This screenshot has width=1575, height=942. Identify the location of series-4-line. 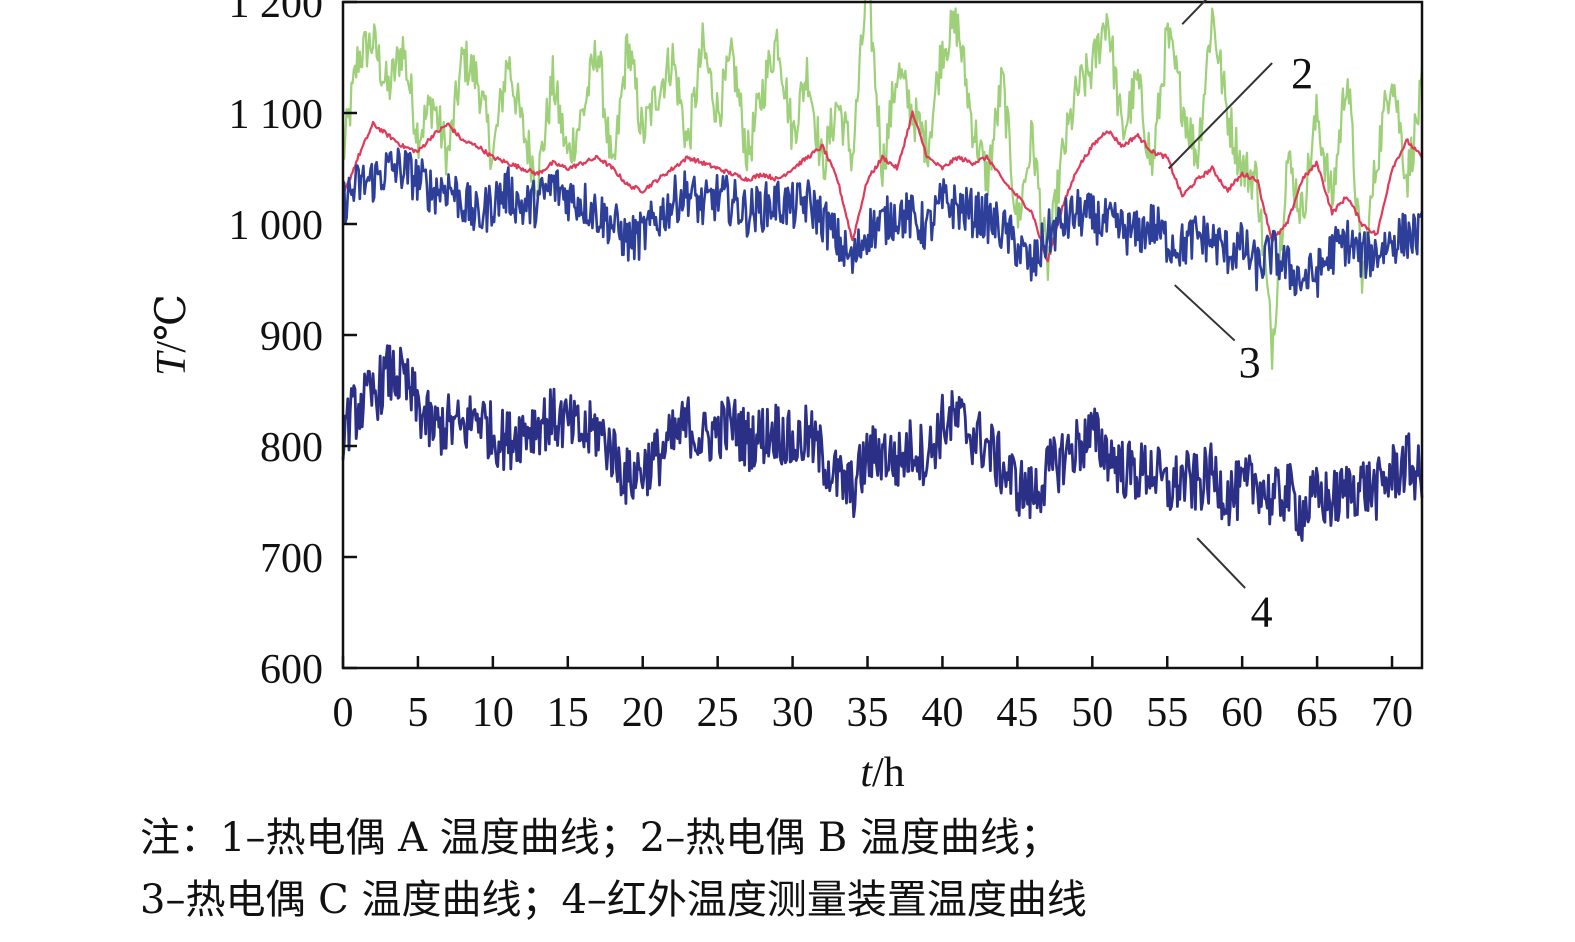
(882, 443).